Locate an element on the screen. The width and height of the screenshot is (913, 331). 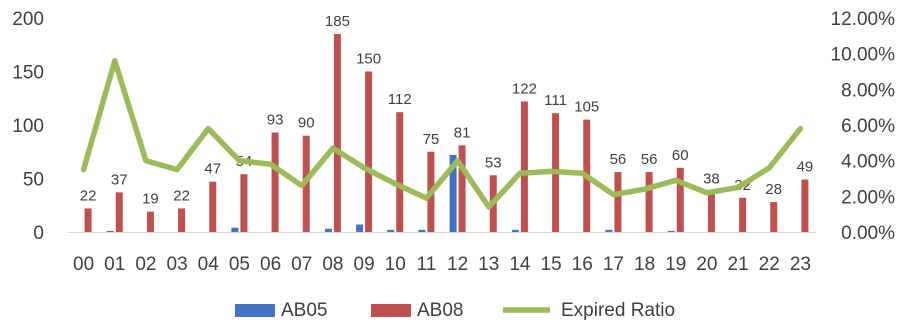
data-label-ab08: 75 is located at coordinates (431, 139).